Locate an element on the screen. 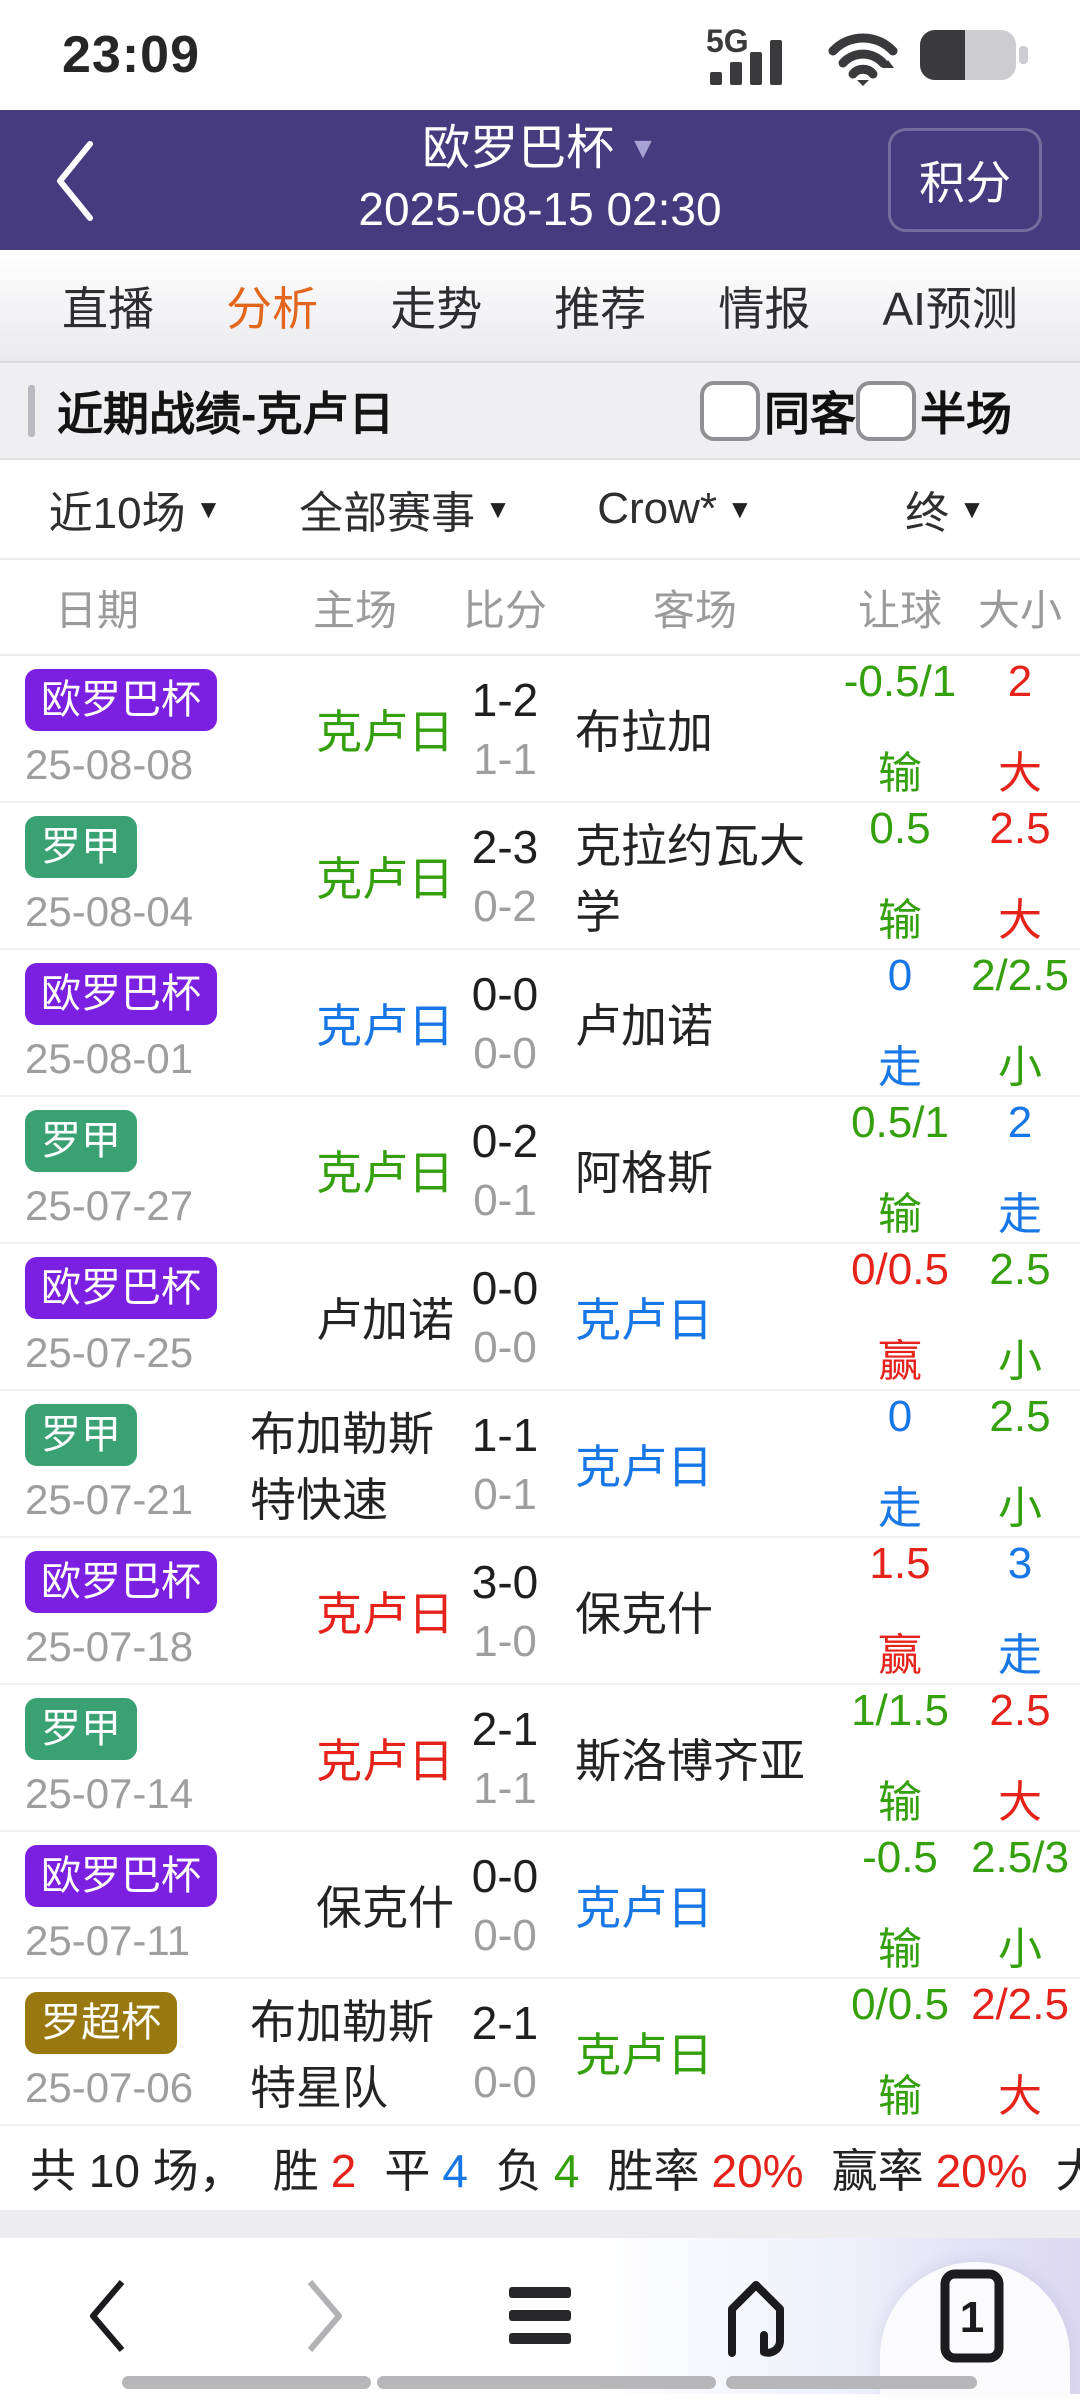  nav-menu-button is located at coordinates (540, 2316).